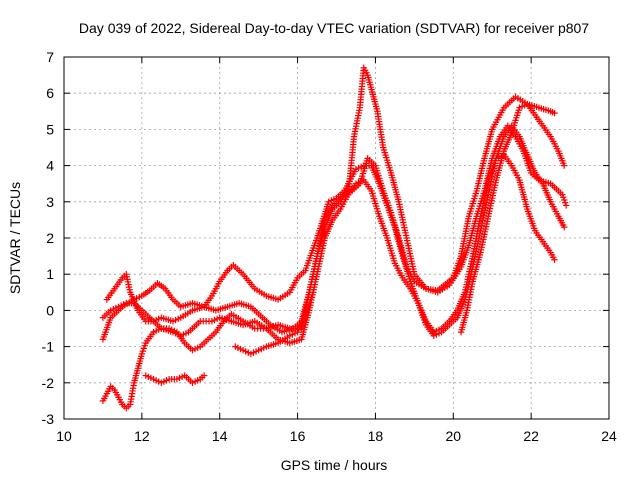  What do you see at coordinates (50, 202) in the screenshot?
I see `y-tick-label: 3` at bounding box center [50, 202].